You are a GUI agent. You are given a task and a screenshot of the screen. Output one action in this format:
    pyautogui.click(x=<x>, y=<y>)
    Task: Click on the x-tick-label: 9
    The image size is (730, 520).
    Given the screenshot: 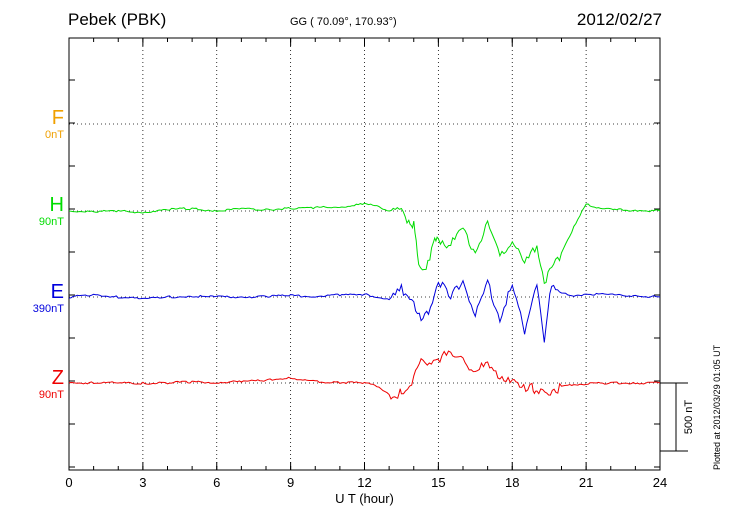 What is the action you would take?
    pyautogui.click(x=290, y=482)
    